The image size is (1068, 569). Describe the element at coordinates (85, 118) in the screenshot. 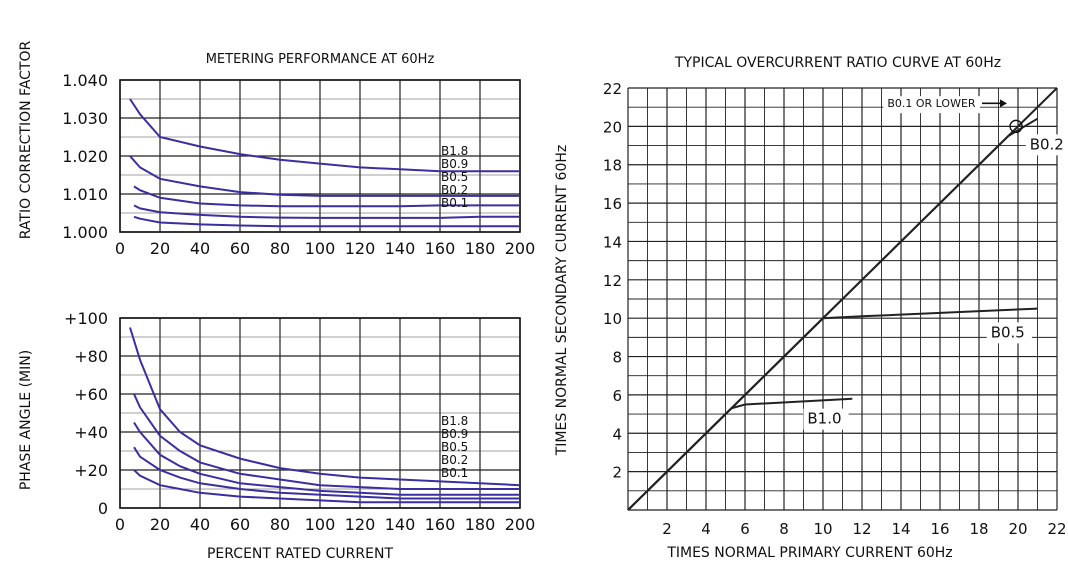

I see `ratio-y-tick-label: 1.030` at that location.